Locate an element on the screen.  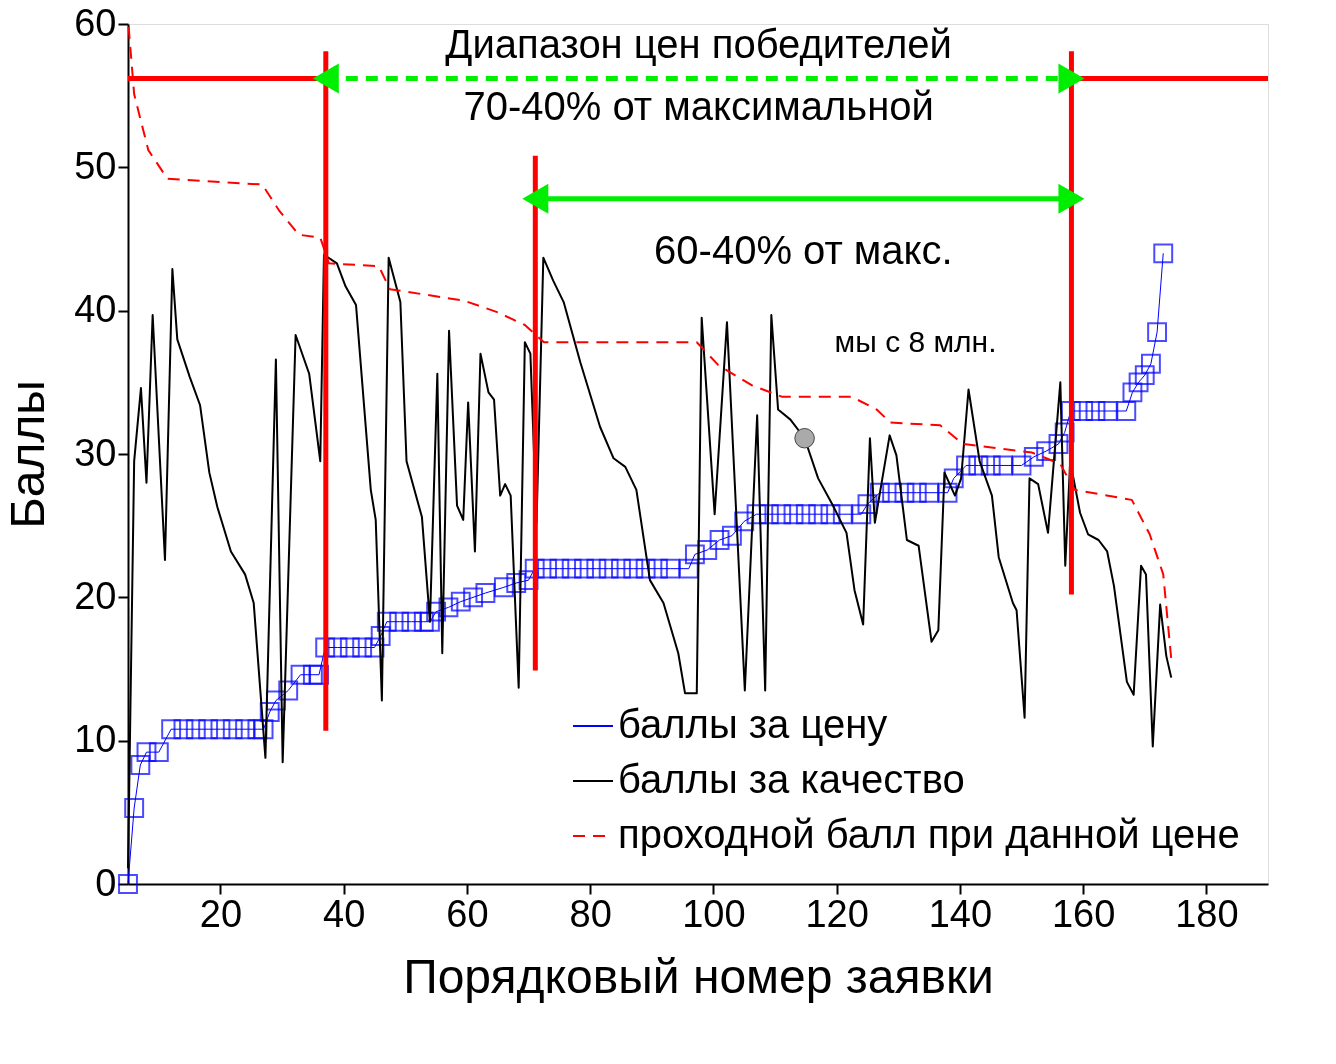
x-tick-label: 180 is located at coordinates (1207, 913).